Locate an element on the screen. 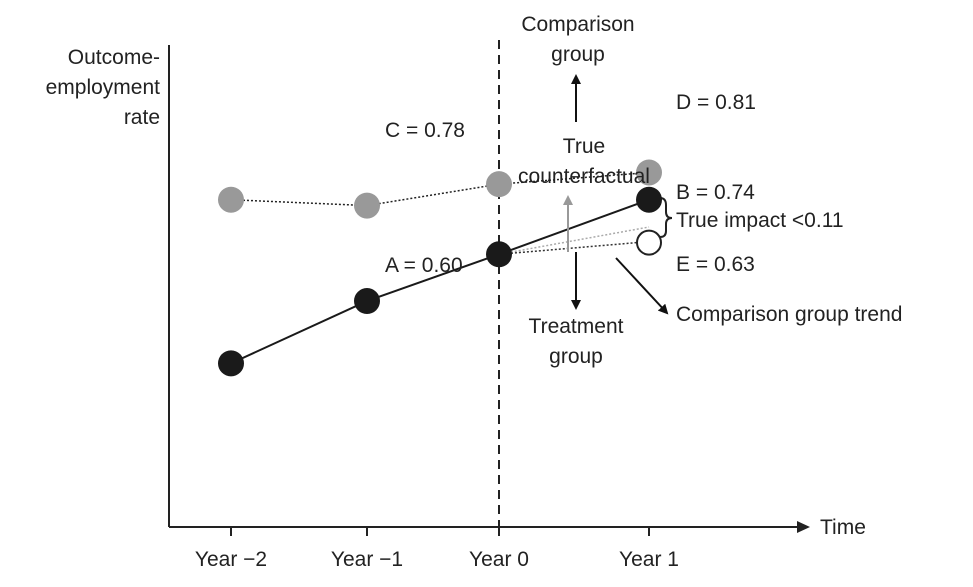 The height and width of the screenshot is (587, 973). comparison-group-trend-label: Comparison group trend is located at coordinates (789, 314).